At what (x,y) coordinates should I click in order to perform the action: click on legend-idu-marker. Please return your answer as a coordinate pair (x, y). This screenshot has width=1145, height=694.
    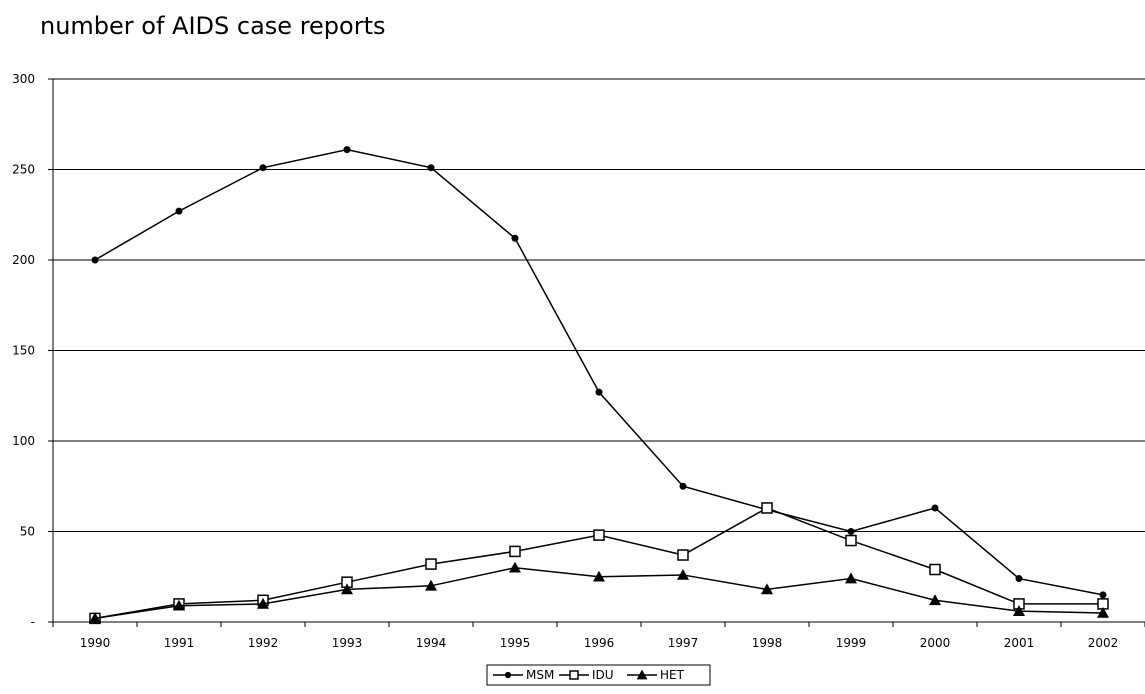
    Looking at the image, I should click on (574, 675).